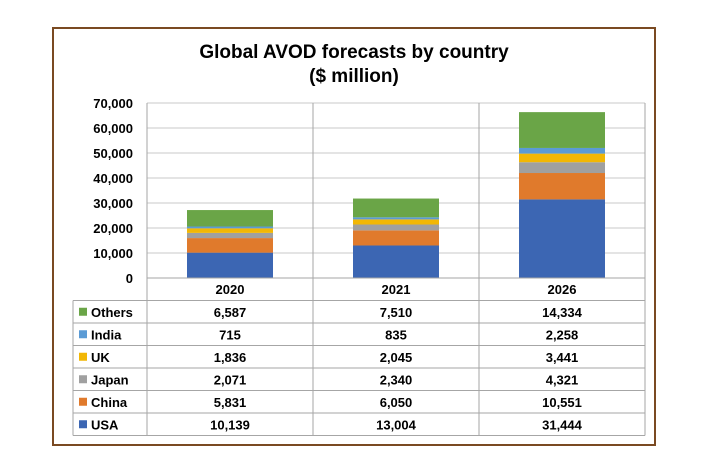 Image resolution: width=709 pixels, height=466 pixels. Describe the element at coordinates (396, 424) in the screenshot. I see `data-label: 13,004` at that location.